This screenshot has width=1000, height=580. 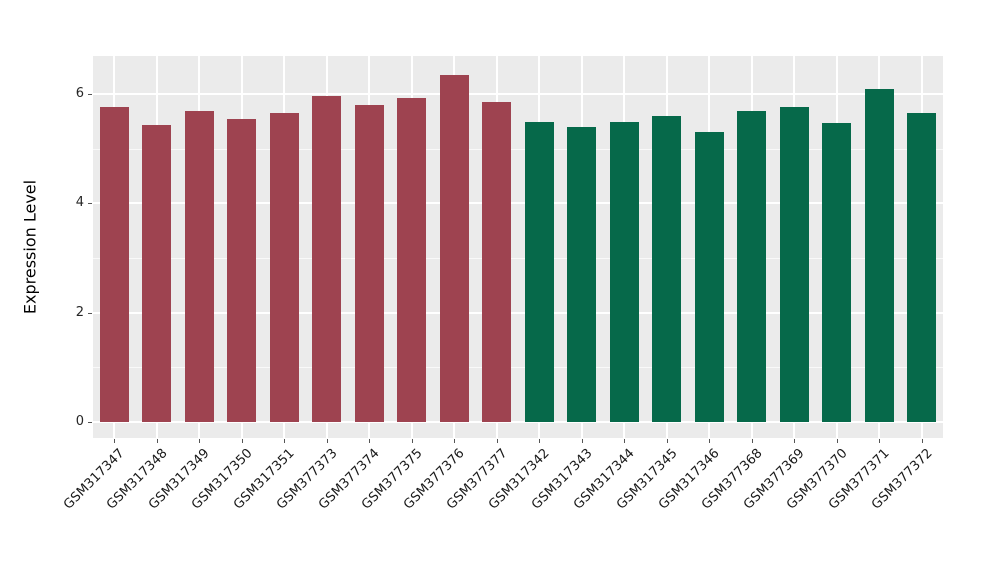 I want to click on bar-GSM317349, so click(x=199, y=266).